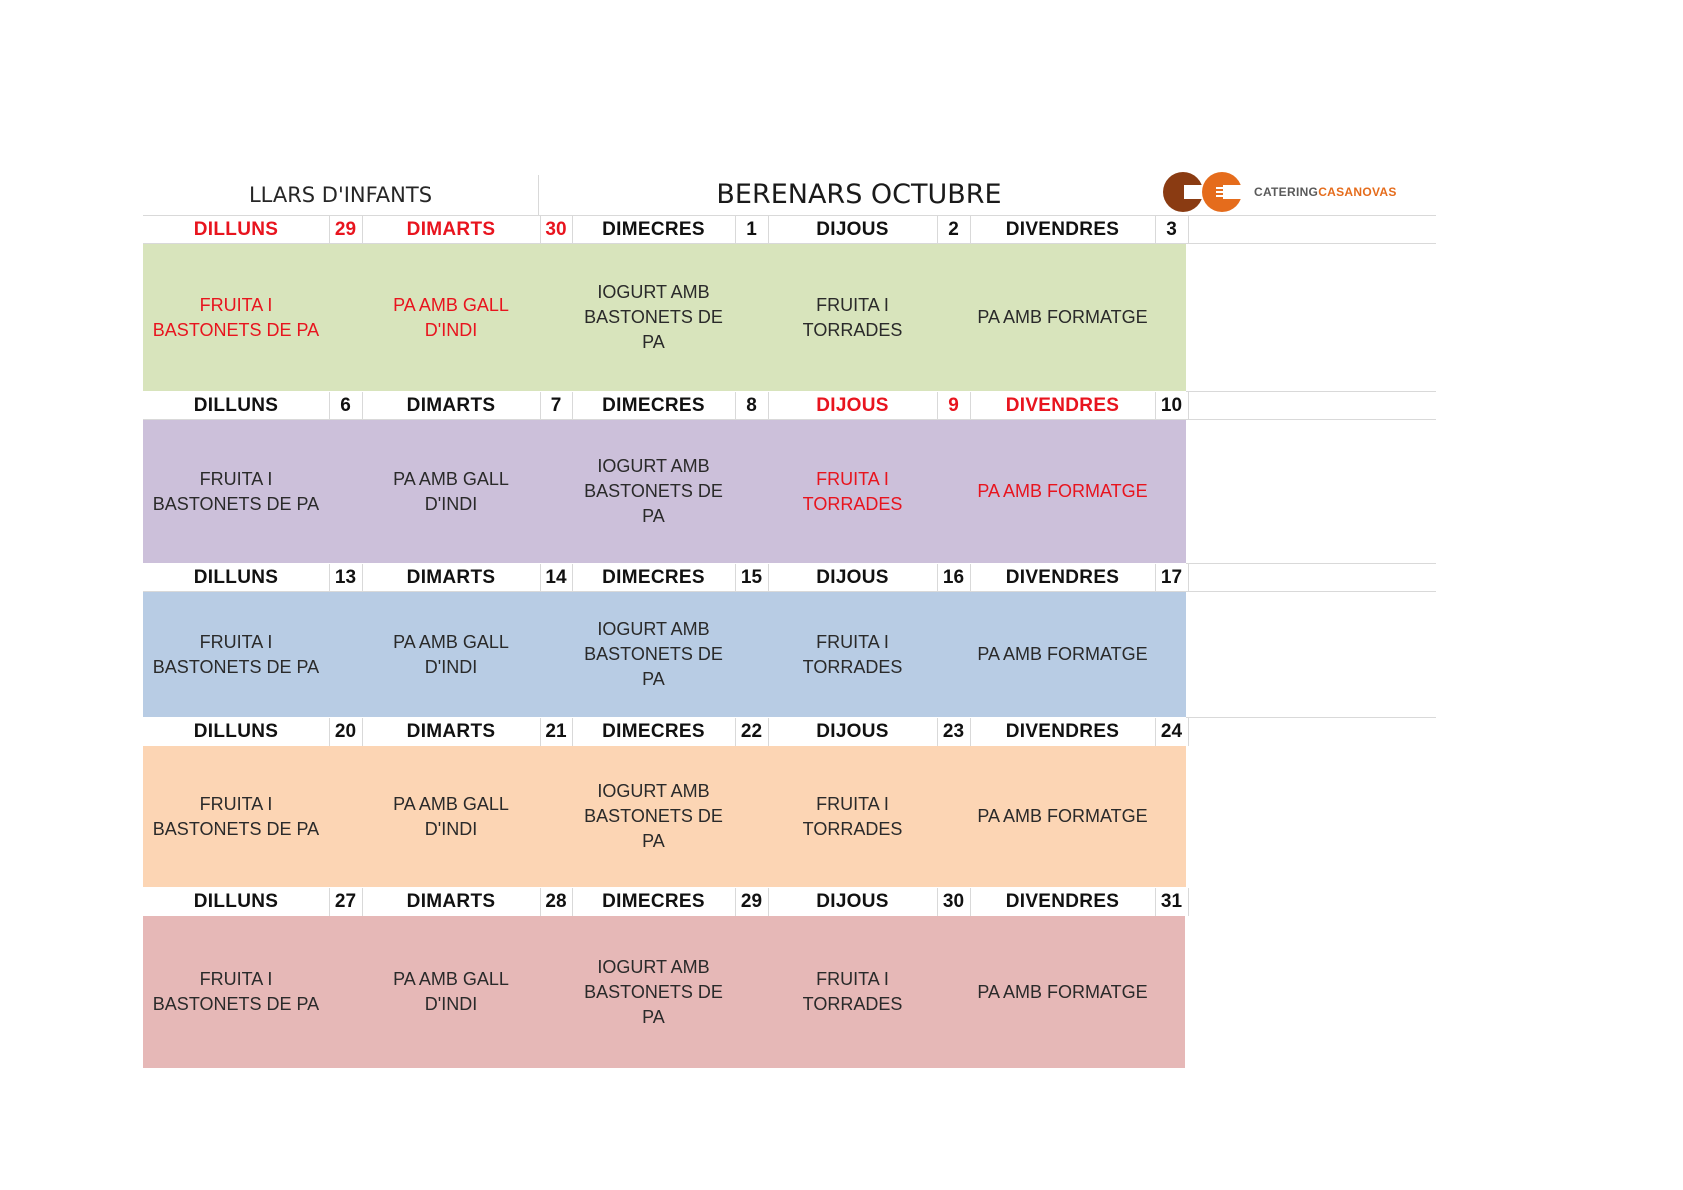 Image resolution: width=1683 pixels, height=1190 pixels. Describe the element at coordinates (1171, 901) in the screenshot. I see `day-number: 31` at that location.